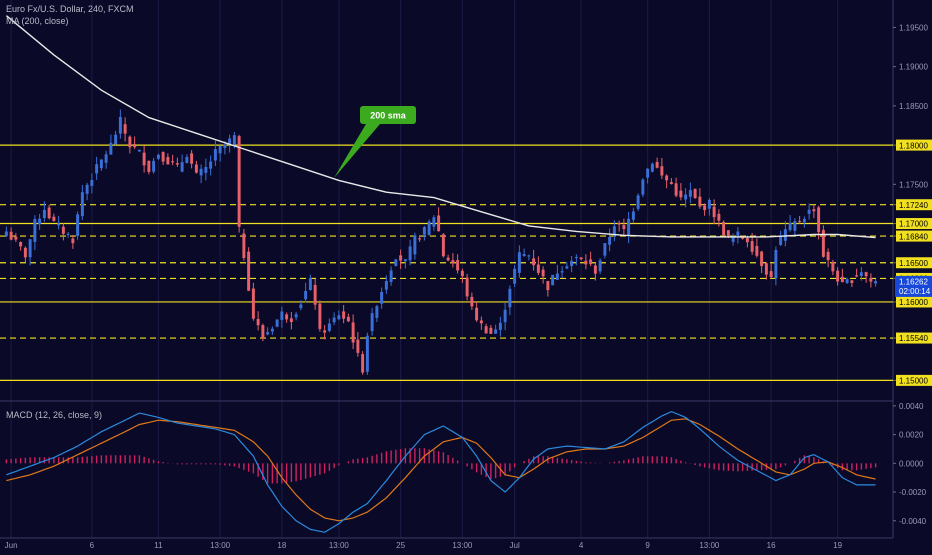 Image resolution: width=932 pixels, height=555 pixels. I want to click on macd-tick-label: 0.0040, so click(911, 406).